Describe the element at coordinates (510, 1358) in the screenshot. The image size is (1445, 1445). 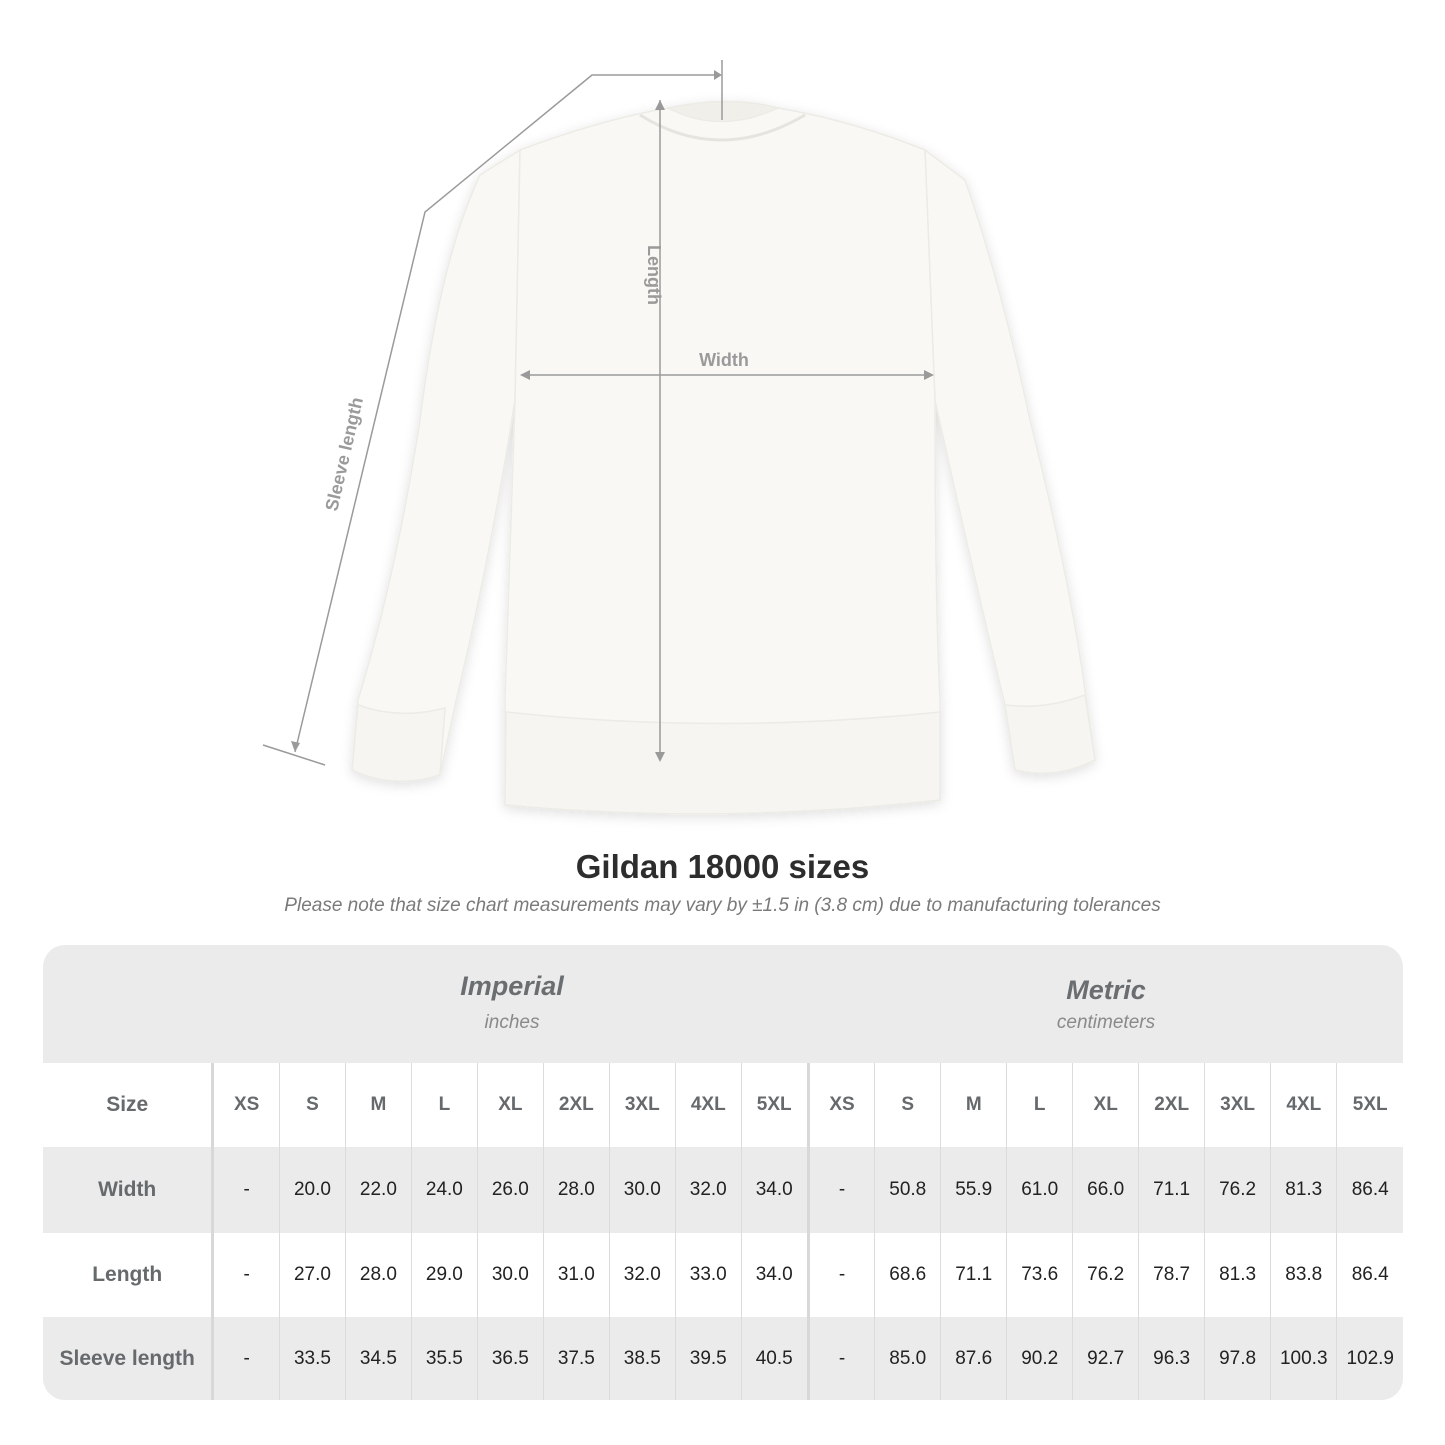
I see `imperial-value: 36.5` at that location.